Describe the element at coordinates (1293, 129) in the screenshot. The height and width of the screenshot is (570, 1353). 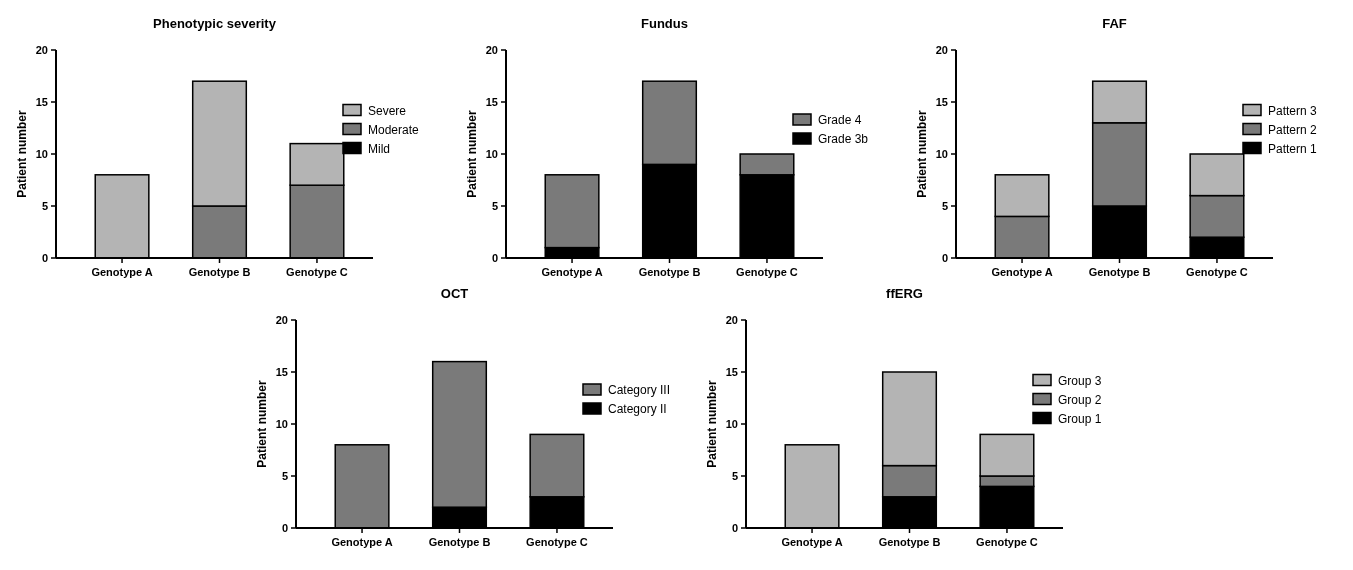
I see `legend-label: Pattern 2` at that location.